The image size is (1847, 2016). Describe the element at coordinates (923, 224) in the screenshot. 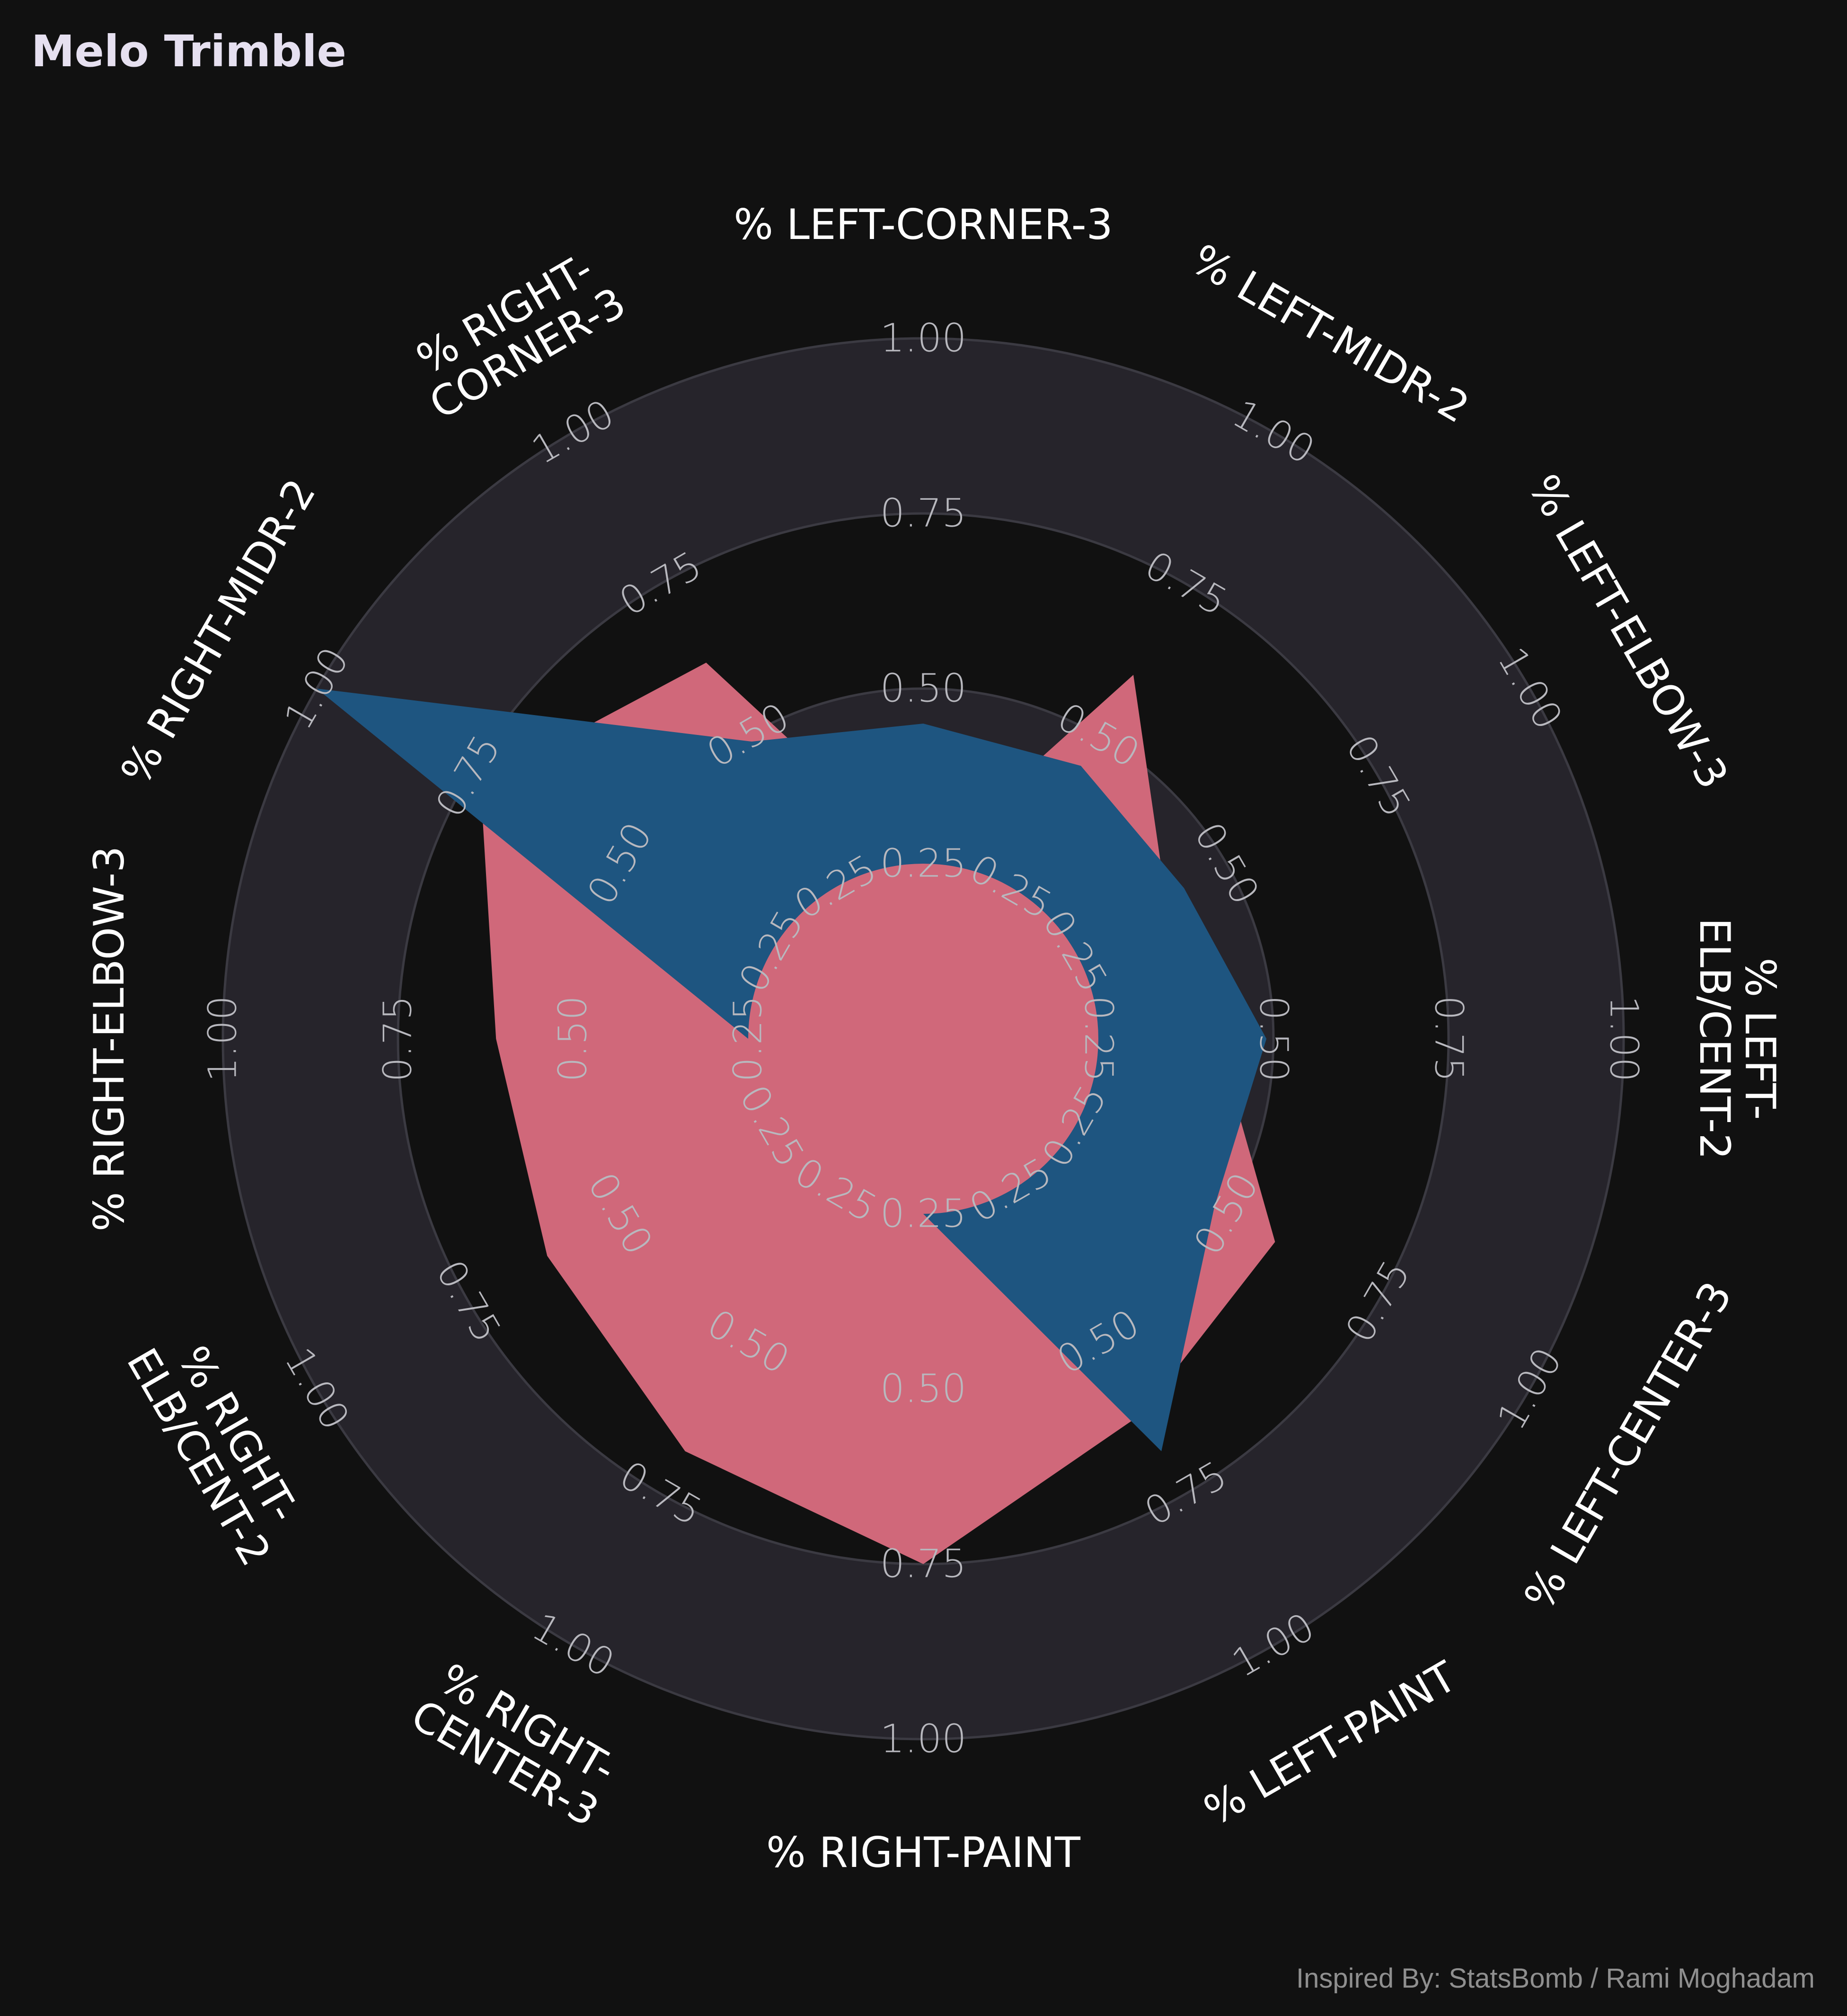

I see `axis-label: % LEFT-CORNER-3` at that location.